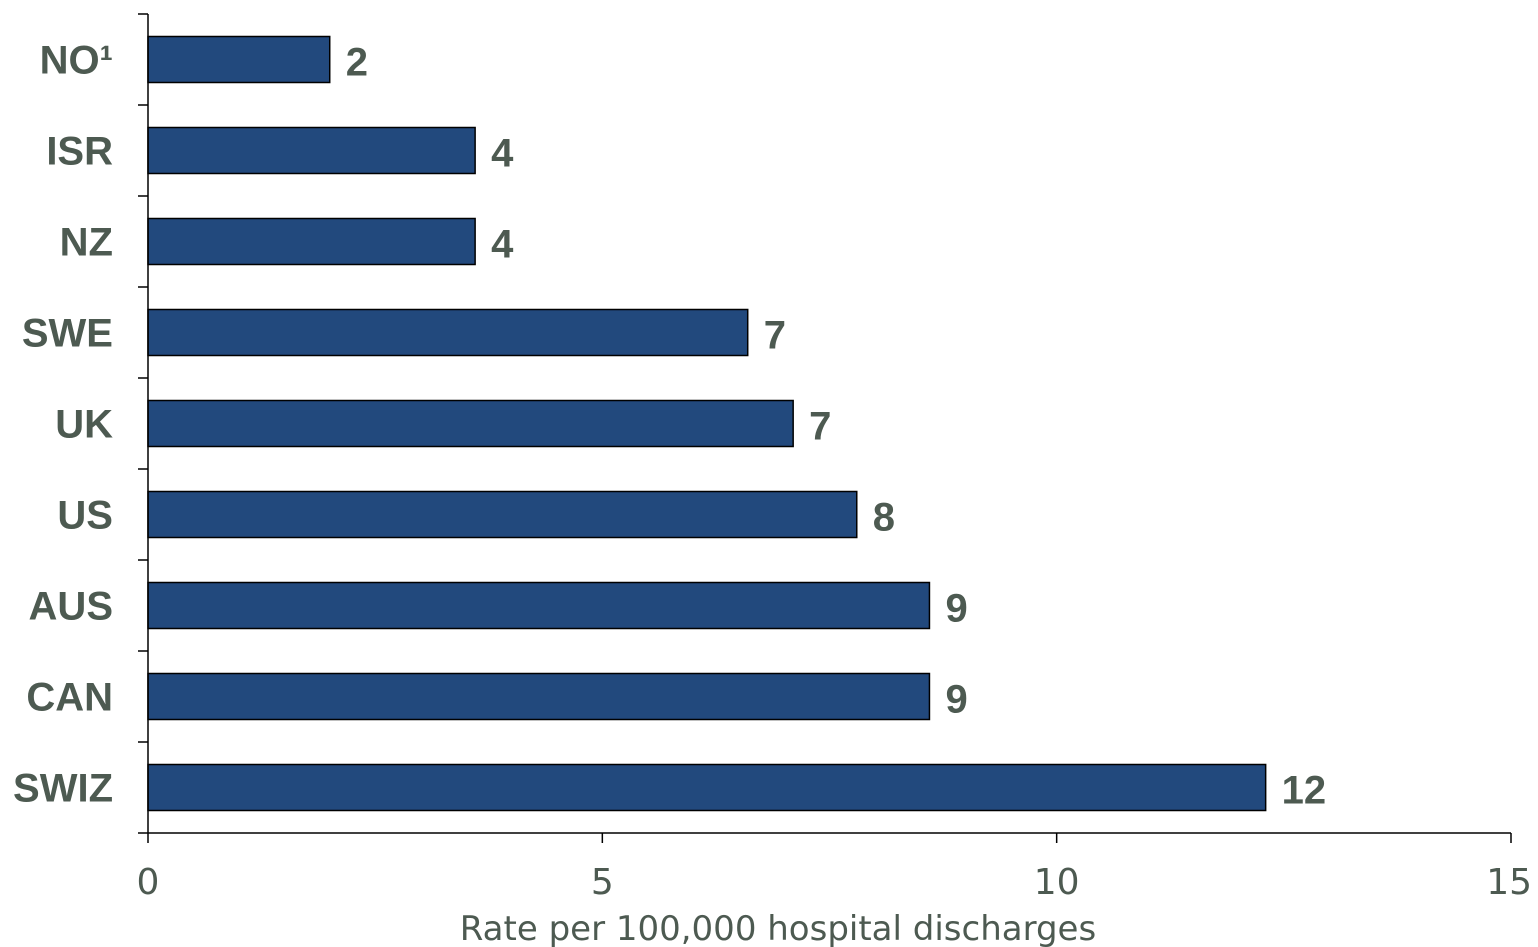  Describe the element at coordinates (357, 63) in the screenshot. I see `value-label: 2` at that location.